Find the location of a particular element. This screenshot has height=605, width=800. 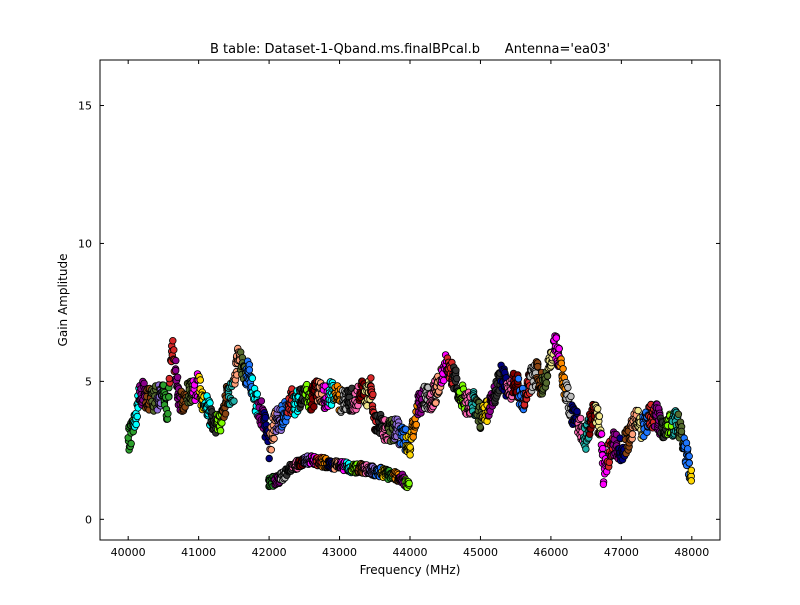

x-tick-label: 40000 is located at coordinates (128, 552).